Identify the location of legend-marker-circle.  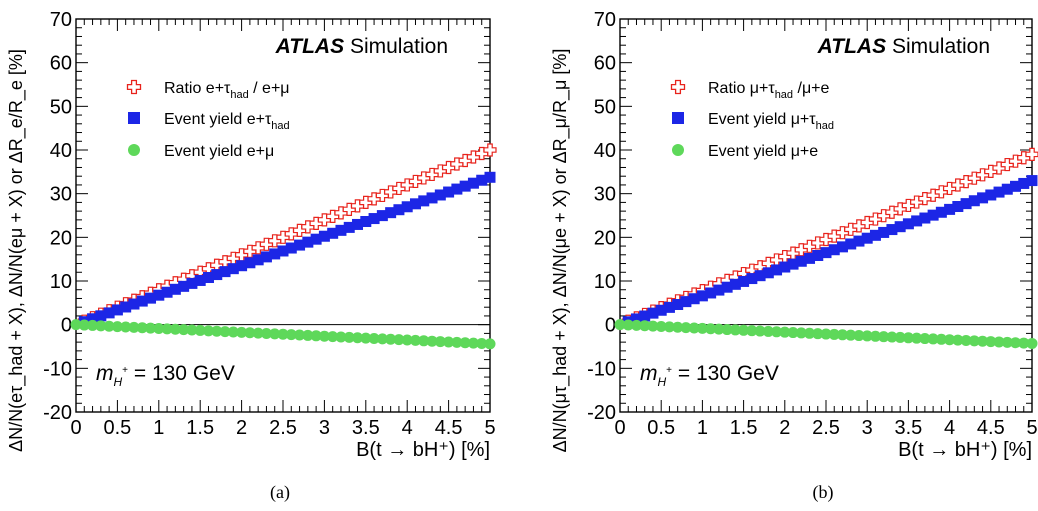
(678, 150).